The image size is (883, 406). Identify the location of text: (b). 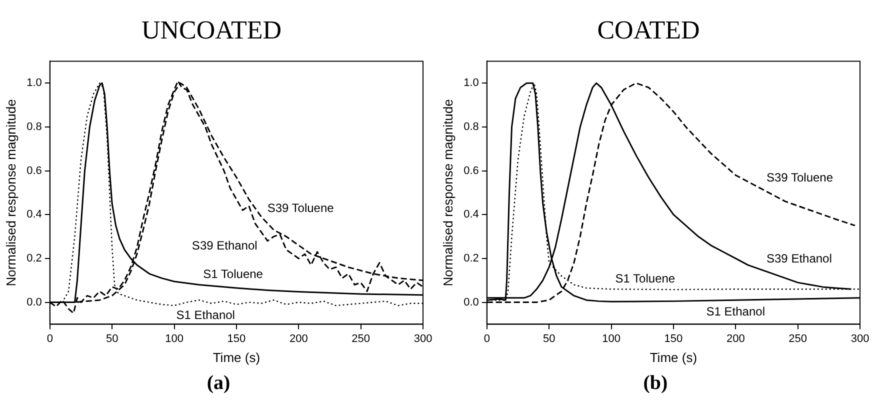
(655, 383).